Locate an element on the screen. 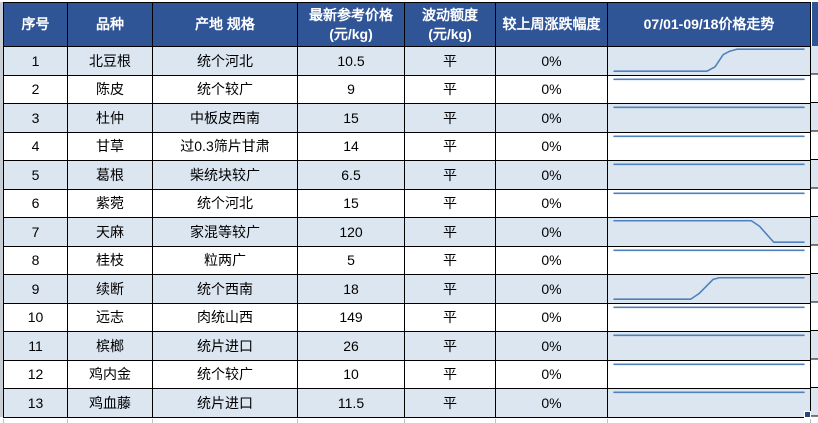 The height and width of the screenshot is (423, 818). cell-variety: 陈皮 is located at coordinates (110, 89).